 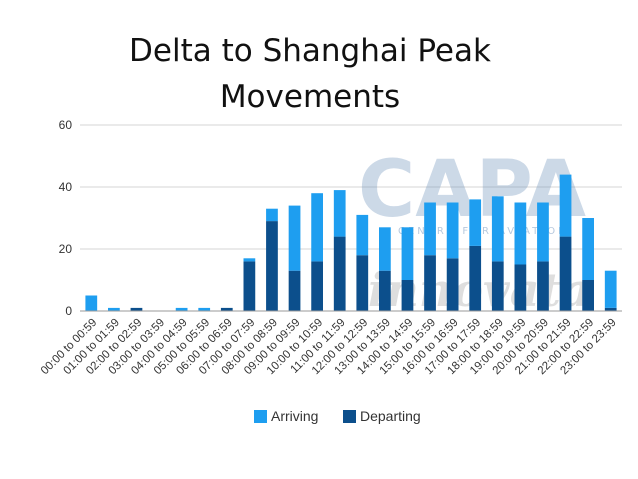 What do you see at coordinates (294, 416) in the screenshot?
I see `legend-label-arriving: Arriving` at bounding box center [294, 416].